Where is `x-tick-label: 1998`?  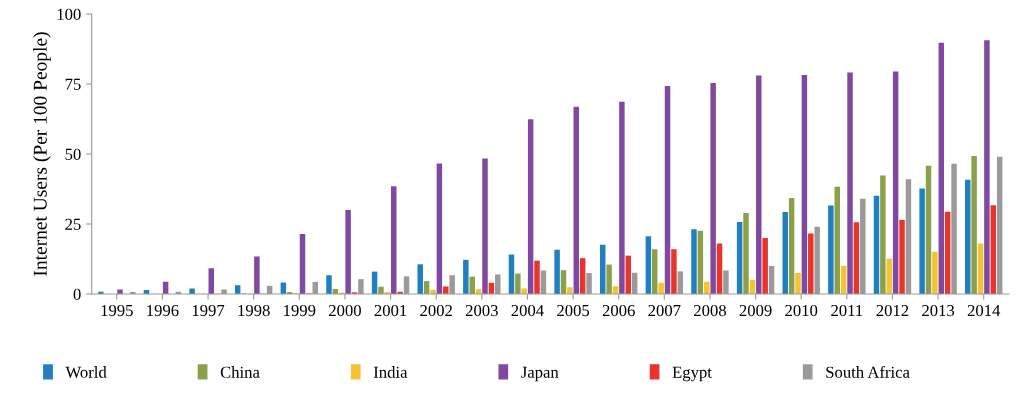
x-tick-label: 1998 is located at coordinates (254, 310).